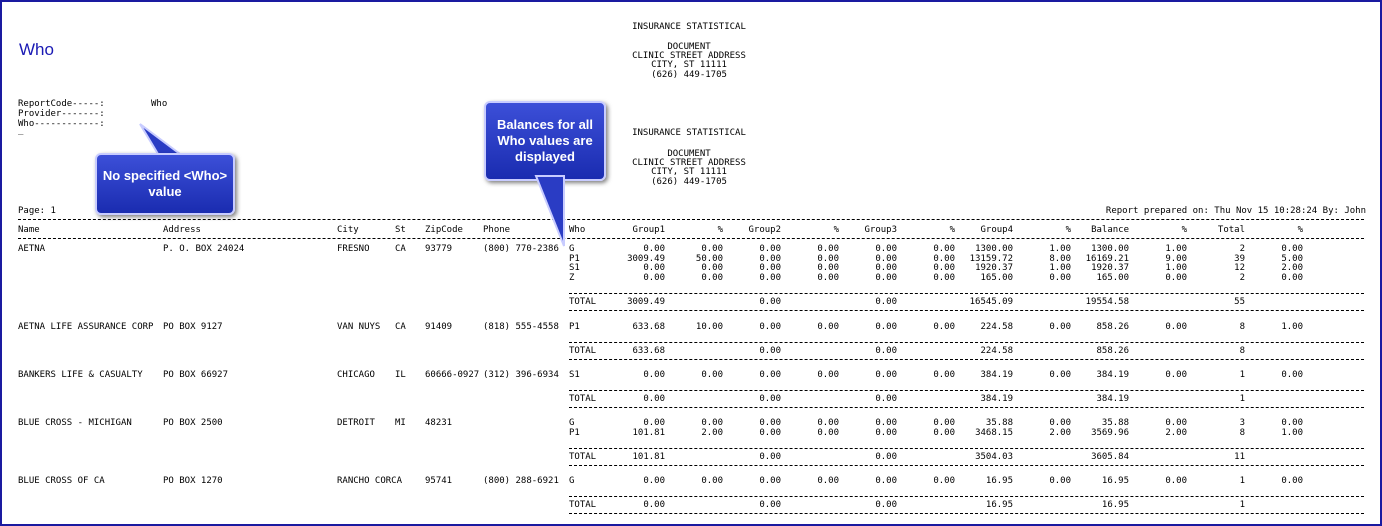  Describe the element at coordinates (996, 351) in the screenshot. I see `total-cell: 224.58` at that location.